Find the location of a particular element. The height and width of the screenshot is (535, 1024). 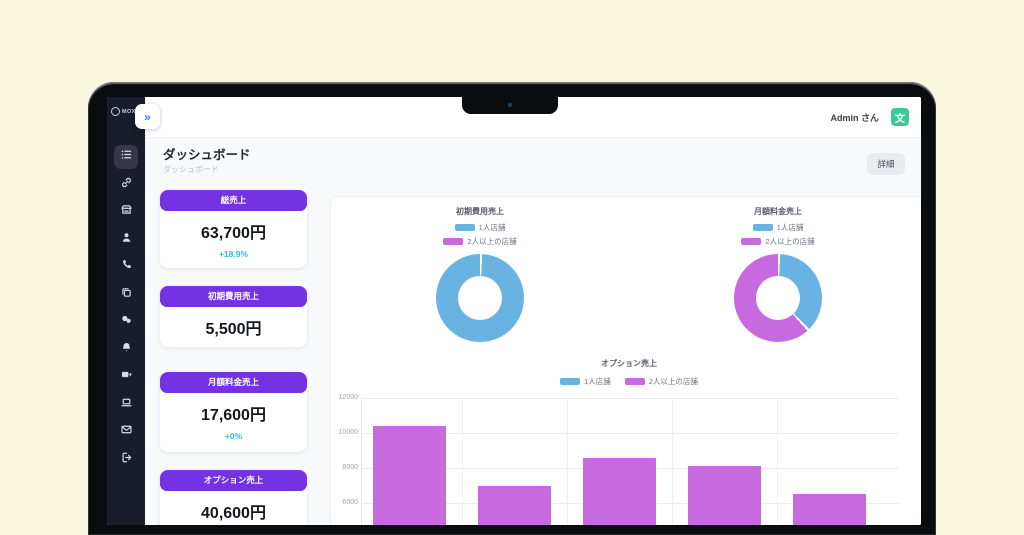

language-icon: 文 is located at coordinates (900, 117).